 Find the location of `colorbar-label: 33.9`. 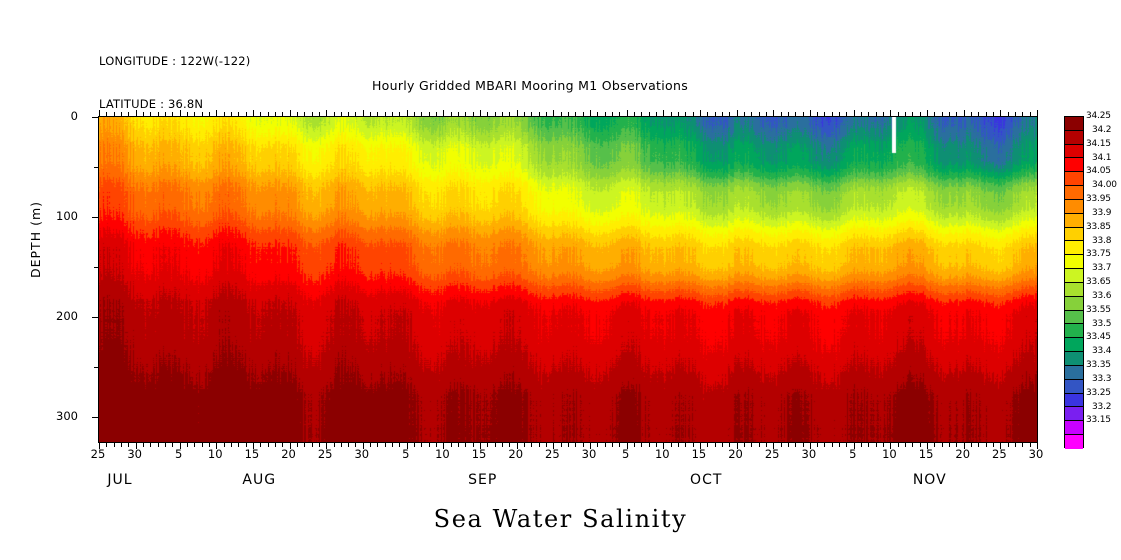

colorbar-label: 33.9 is located at coordinates (1102, 212).